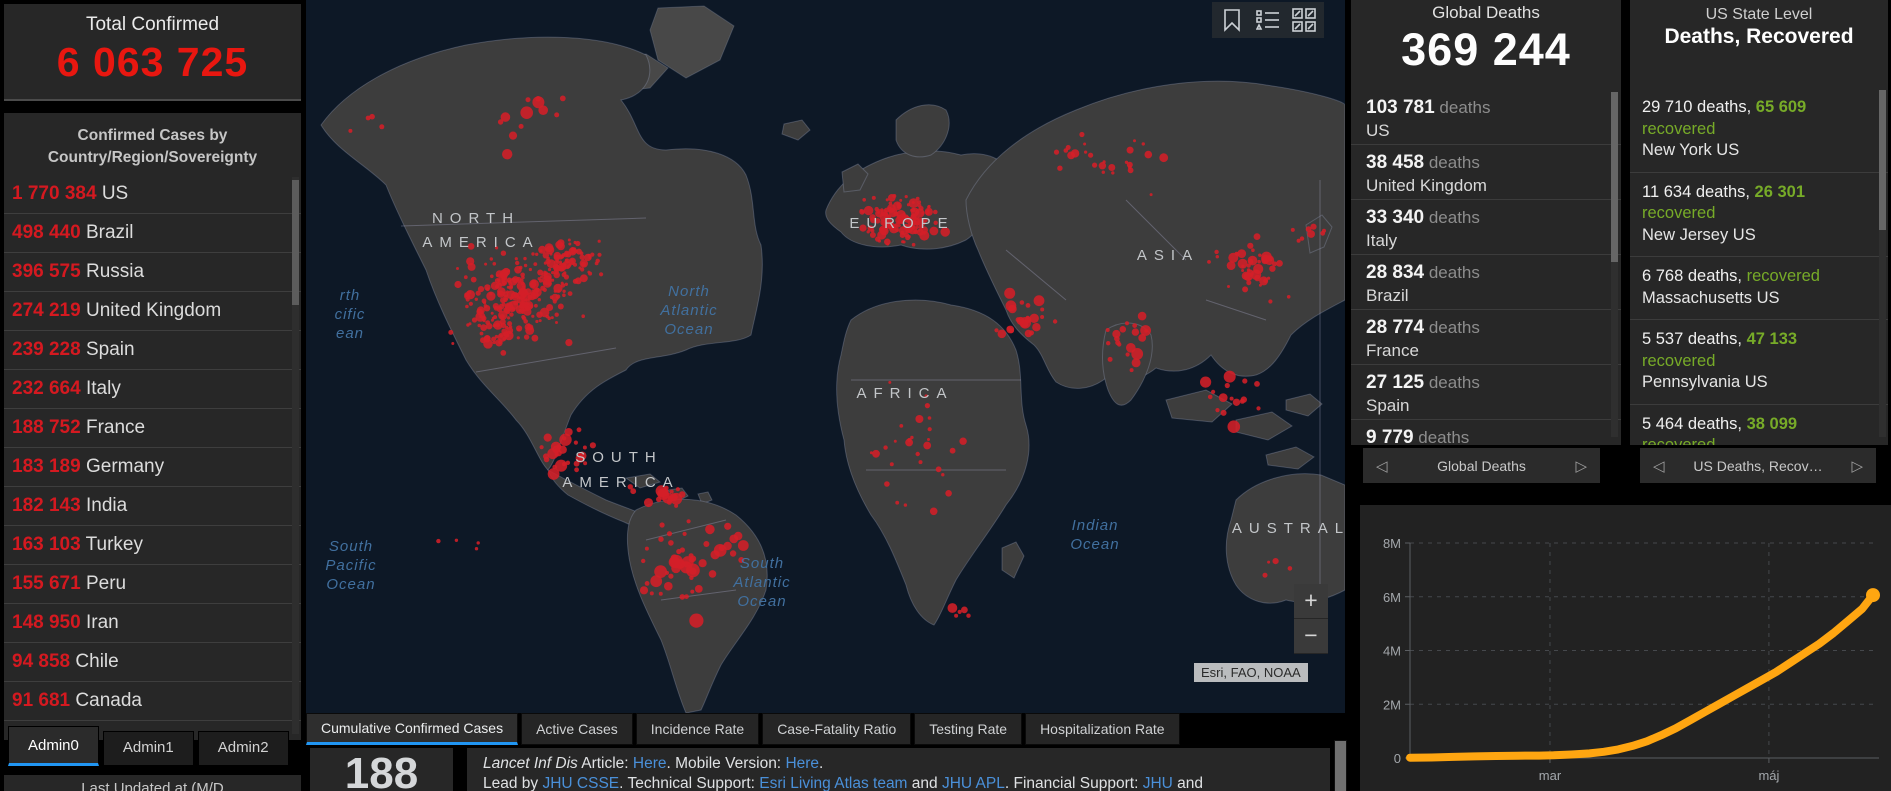 The height and width of the screenshot is (791, 1891). Describe the element at coordinates (152, 623) in the screenshot. I see `country-row: 148 950 Iran` at that location.